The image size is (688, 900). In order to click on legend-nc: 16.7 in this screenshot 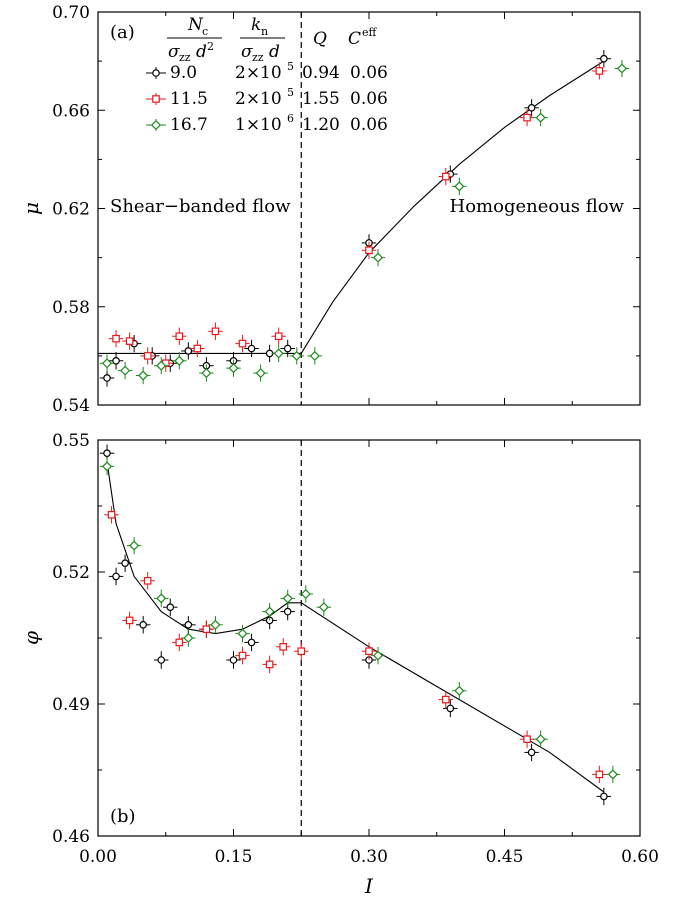, I will do `click(189, 125)`.